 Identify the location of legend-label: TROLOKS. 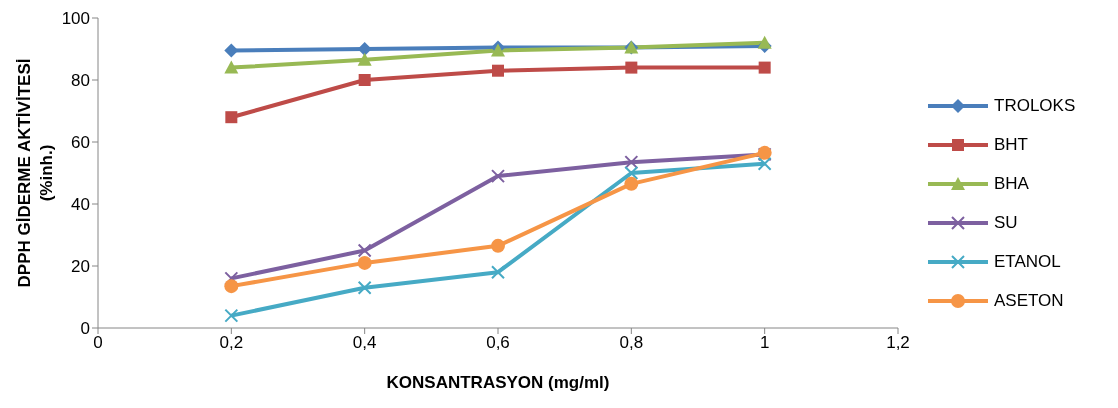
(1035, 105).